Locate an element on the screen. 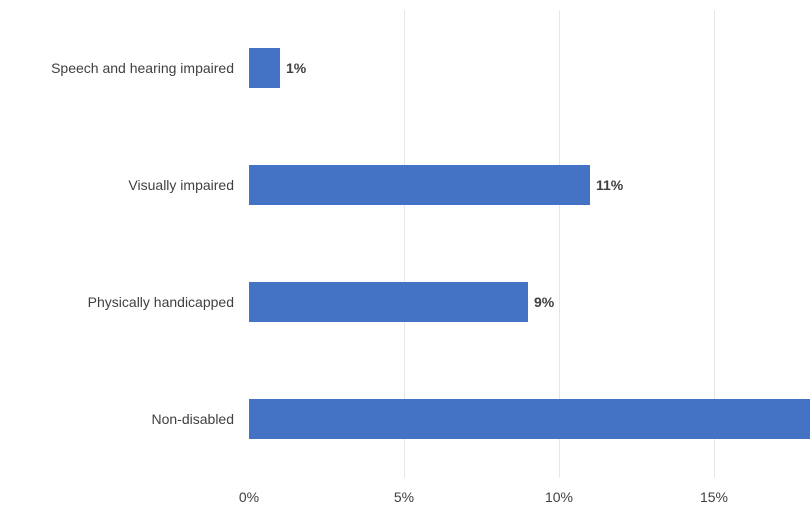 This screenshot has height=515, width=810. x-axis-tick-labels: 0%5%10%15%20%25%30%35% is located at coordinates (483, 497).